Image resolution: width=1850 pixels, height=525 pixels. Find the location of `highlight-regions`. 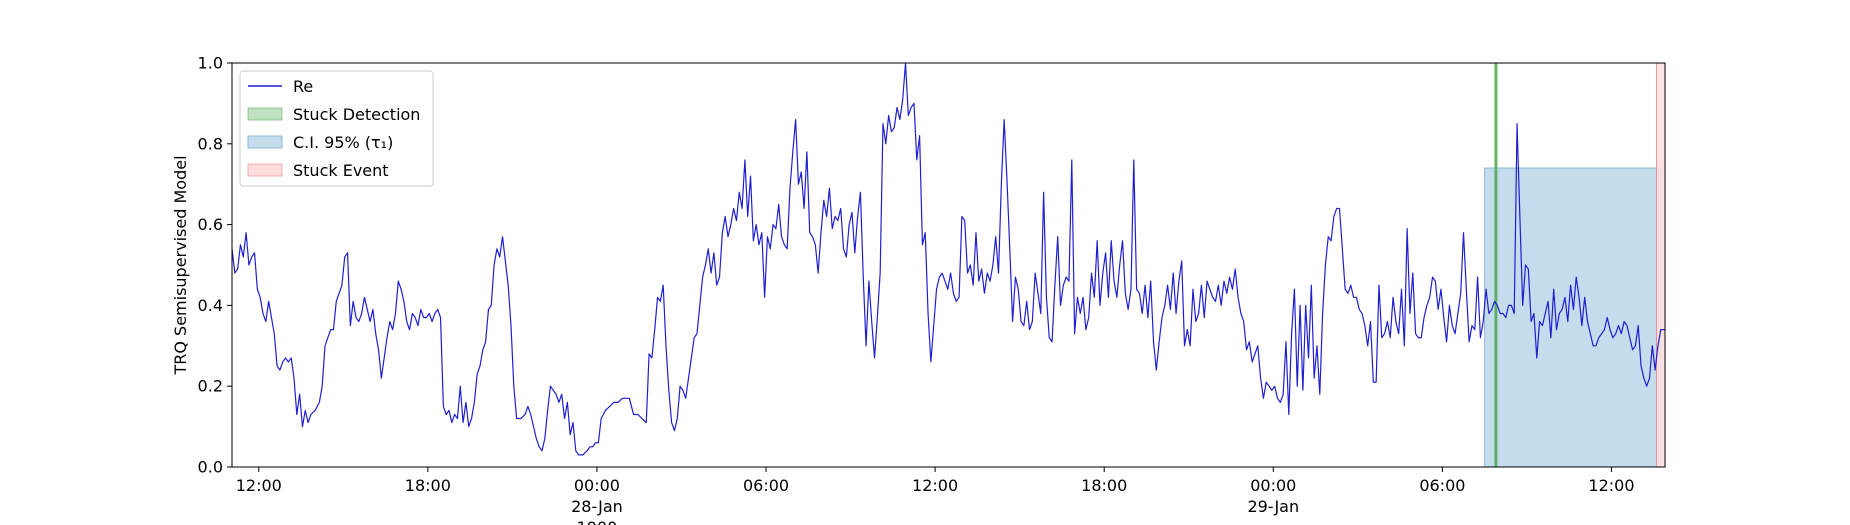

highlight-regions is located at coordinates (1575, 265).